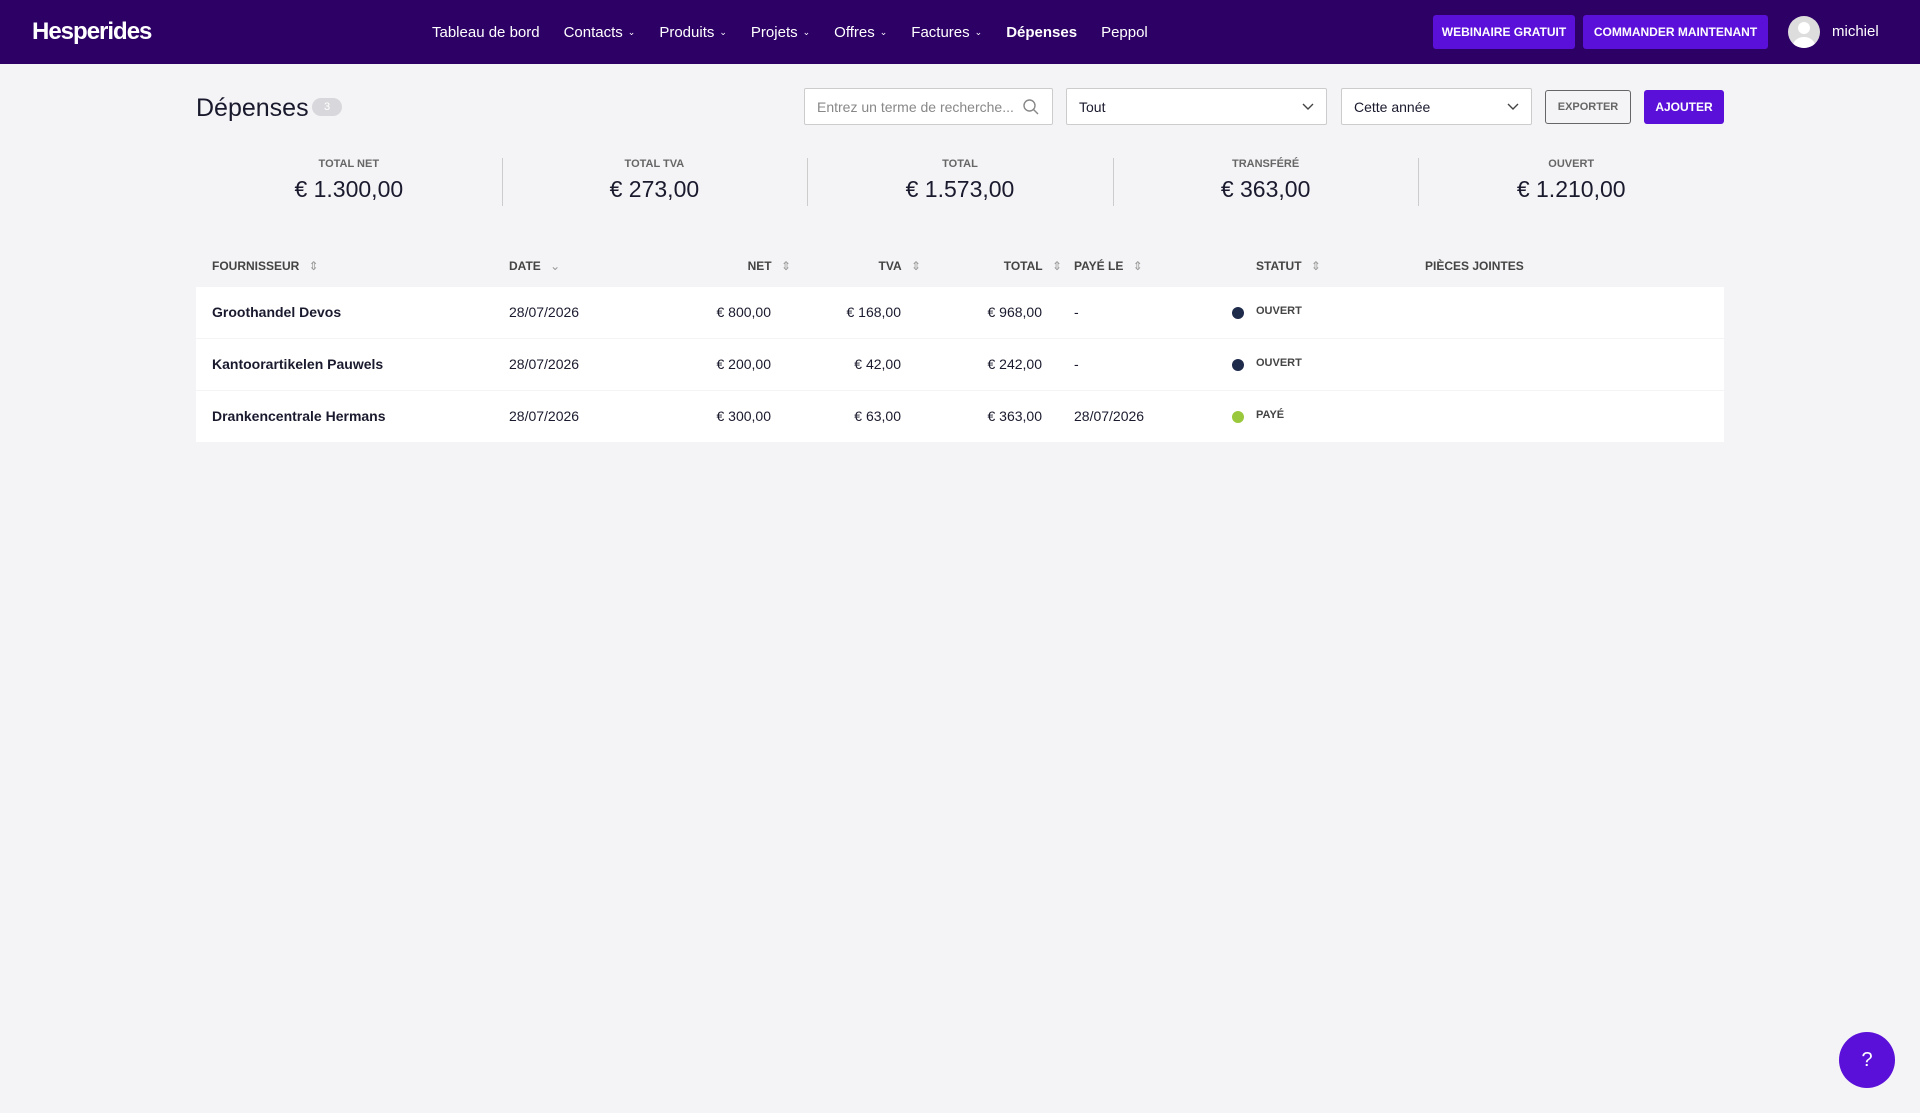 The width and height of the screenshot is (1920, 1113). I want to click on summary-value: € 273,00, so click(654, 189).